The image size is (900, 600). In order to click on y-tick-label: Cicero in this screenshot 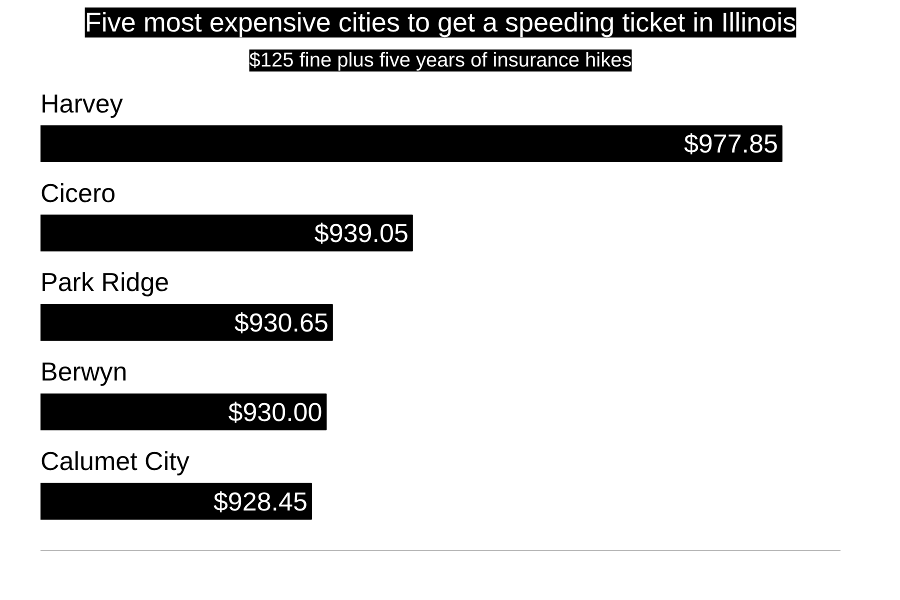, I will do `click(78, 193)`.